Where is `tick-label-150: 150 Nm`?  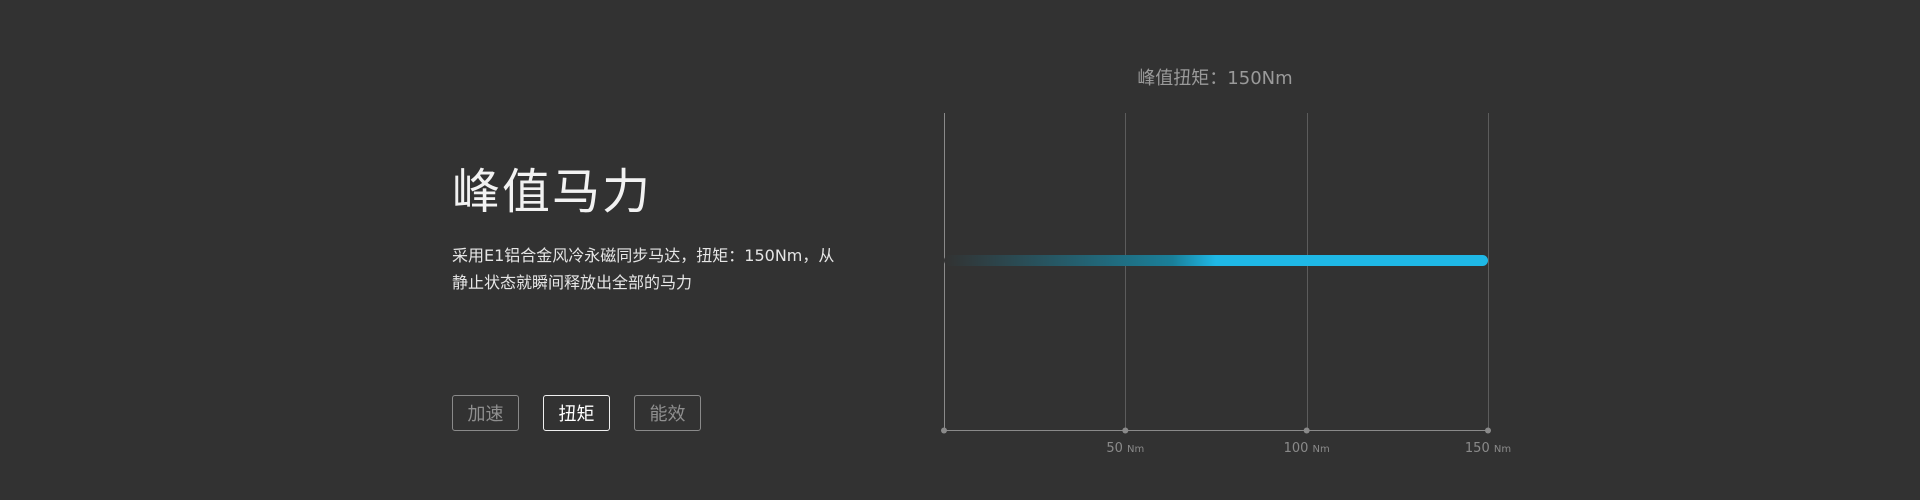 tick-label-150: 150 Nm is located at coordinates (1488, 448).